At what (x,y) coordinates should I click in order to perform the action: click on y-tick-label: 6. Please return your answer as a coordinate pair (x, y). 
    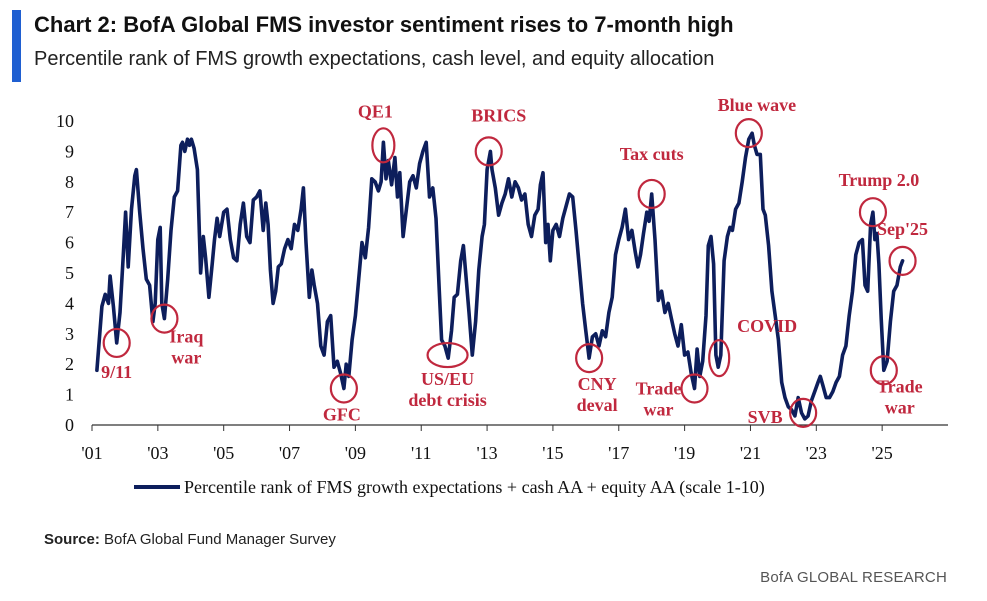
    Looking at the image, I should click on (69, 243).